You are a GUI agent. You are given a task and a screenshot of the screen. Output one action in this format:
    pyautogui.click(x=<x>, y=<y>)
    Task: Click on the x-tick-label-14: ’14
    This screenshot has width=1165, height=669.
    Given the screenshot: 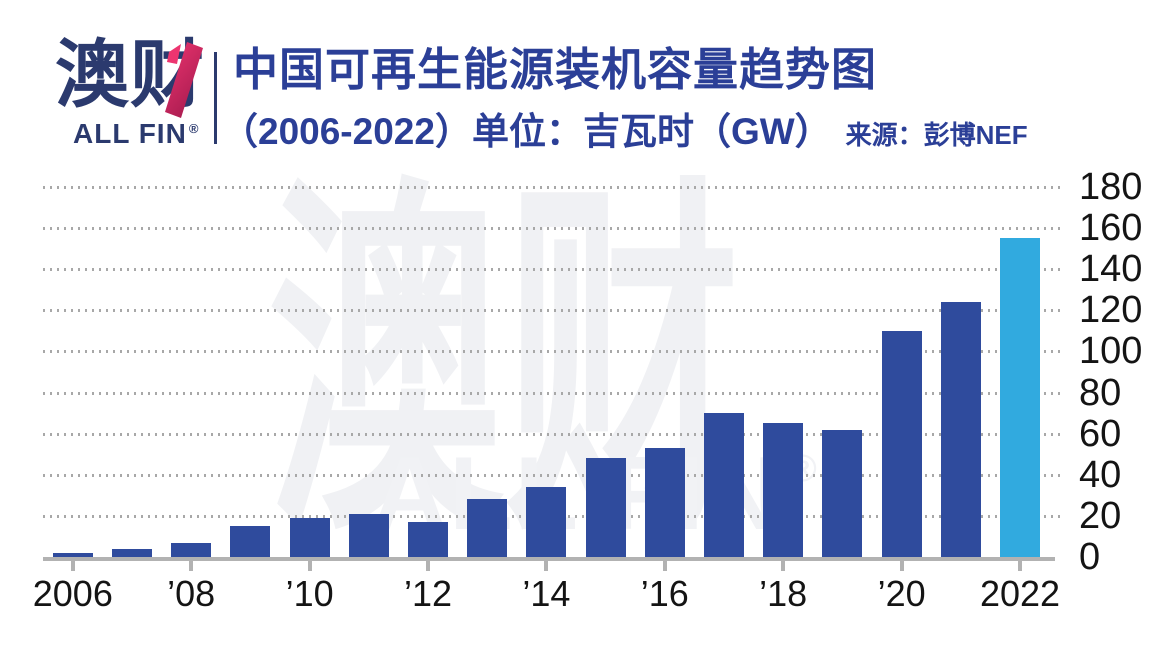 What is the action you would take?
    pyautogui.click(x=546, y=593)
    